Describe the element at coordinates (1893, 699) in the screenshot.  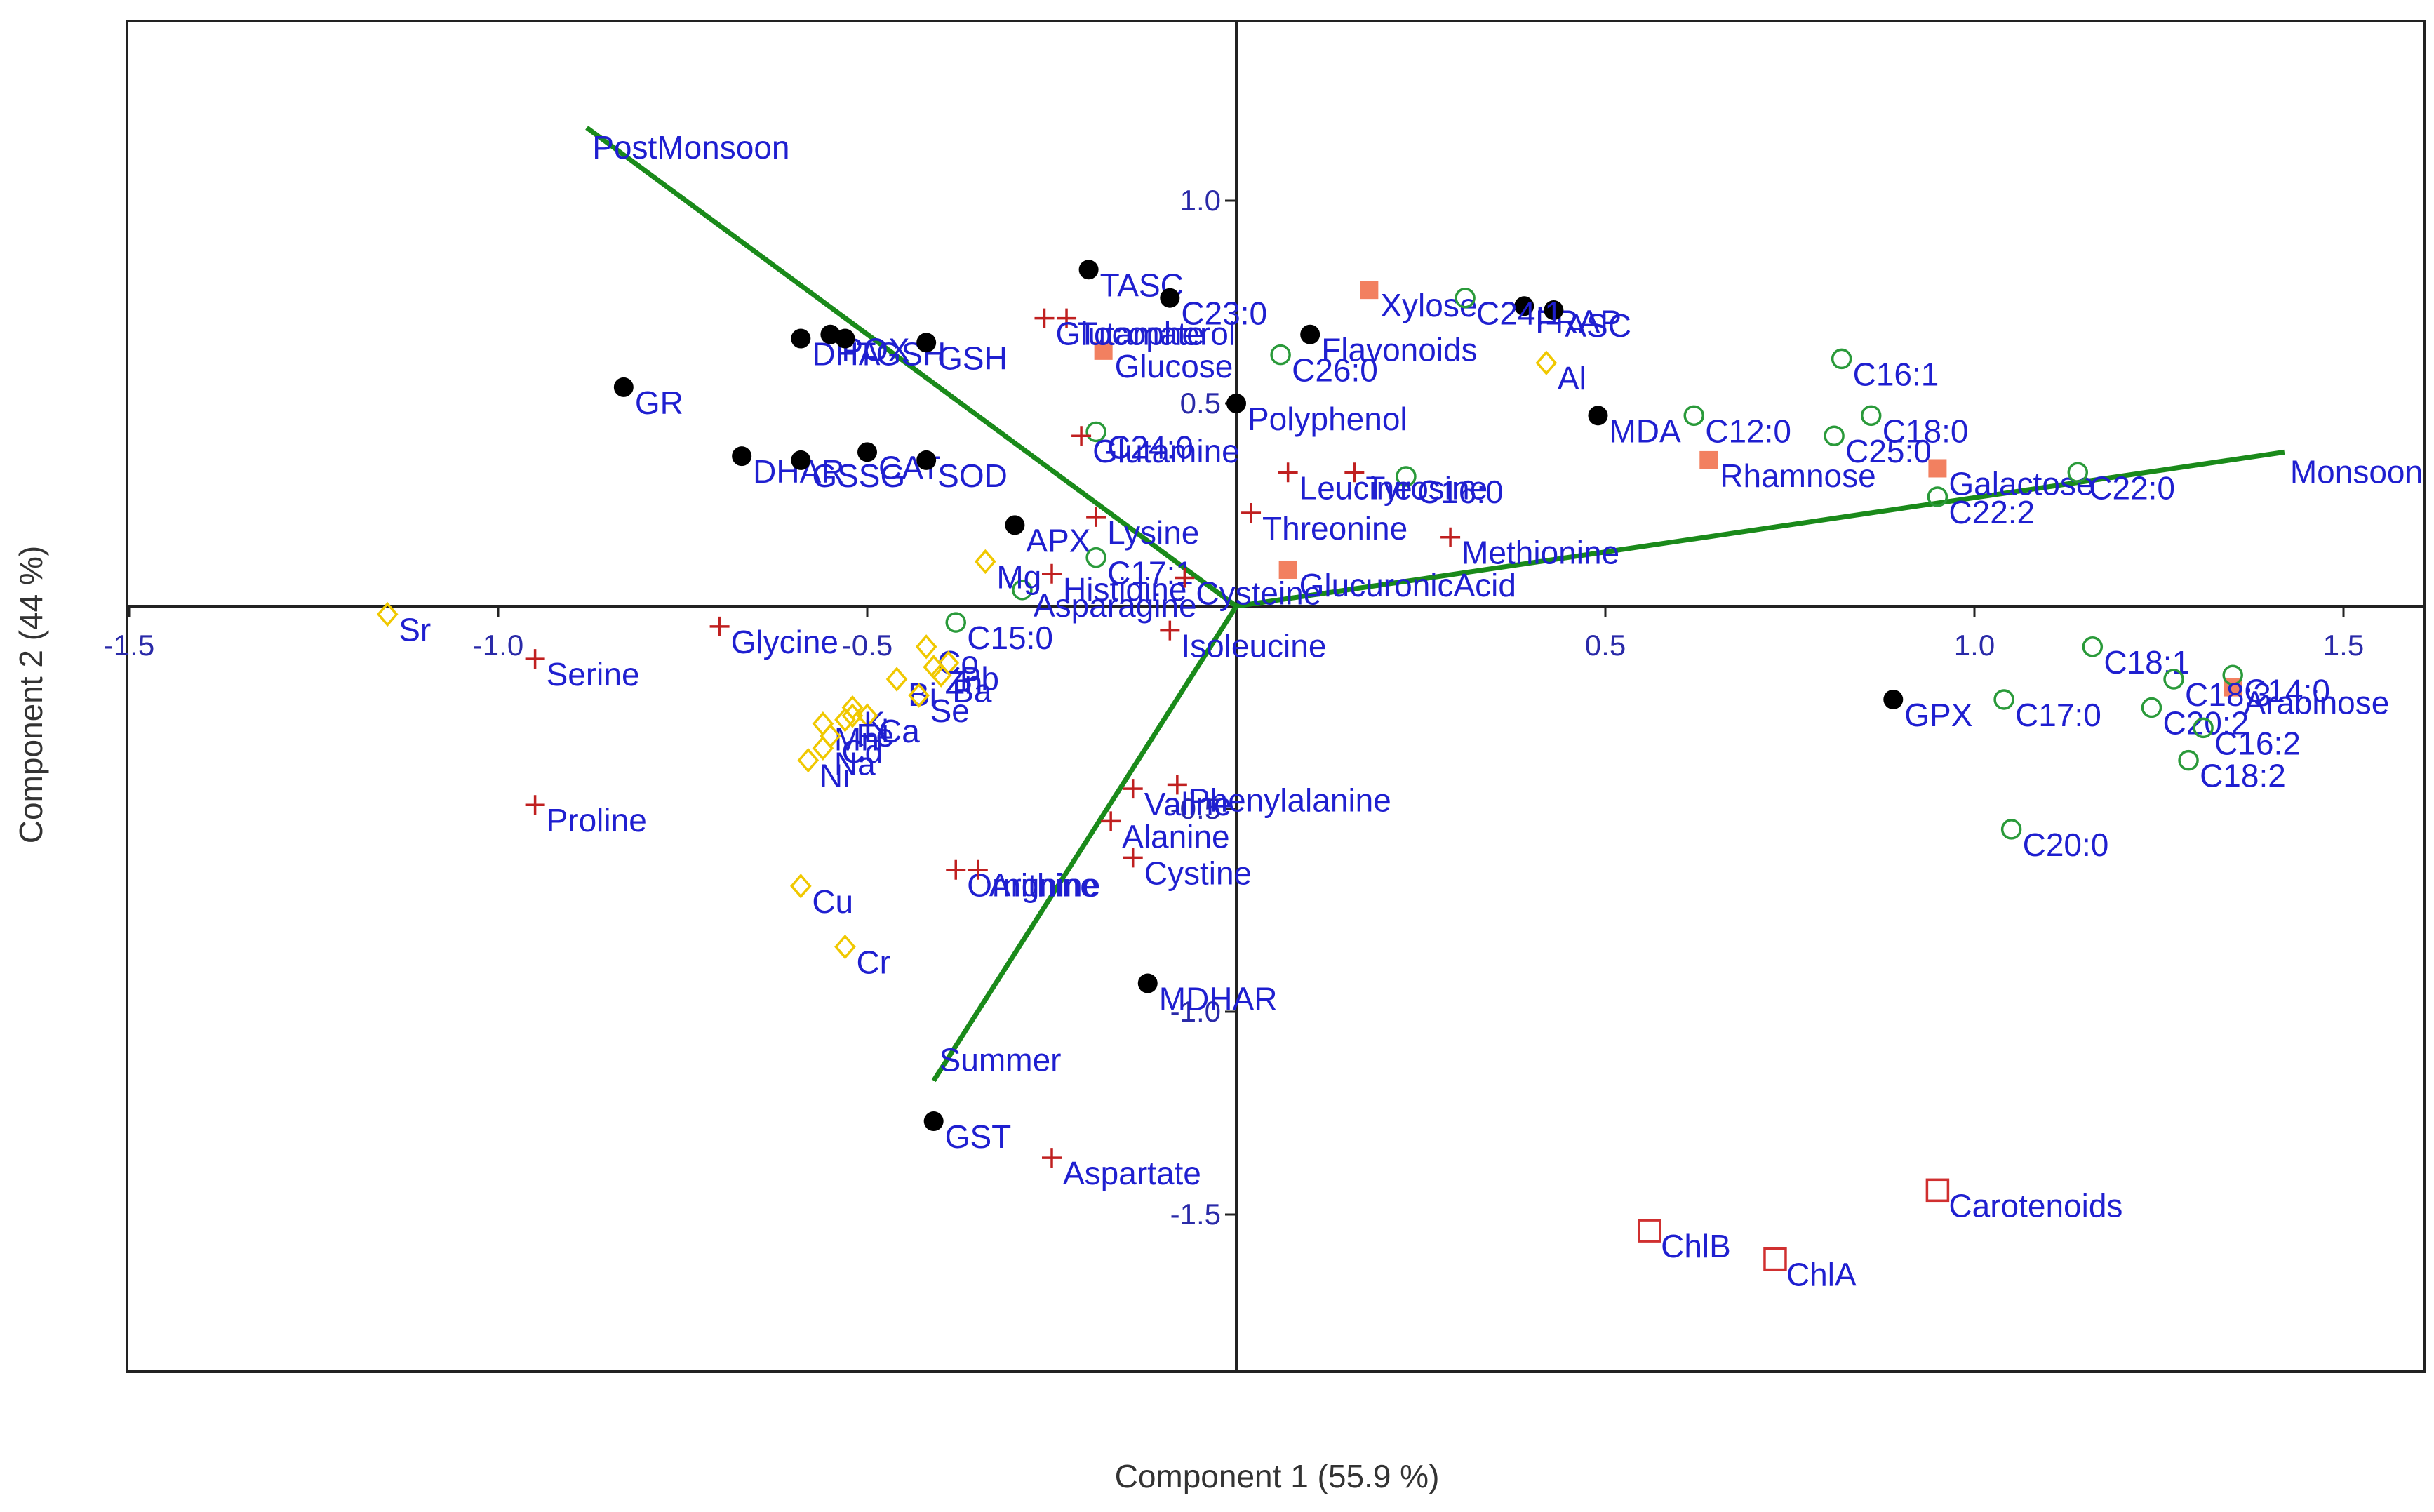
I see `point-gpx` at that location.